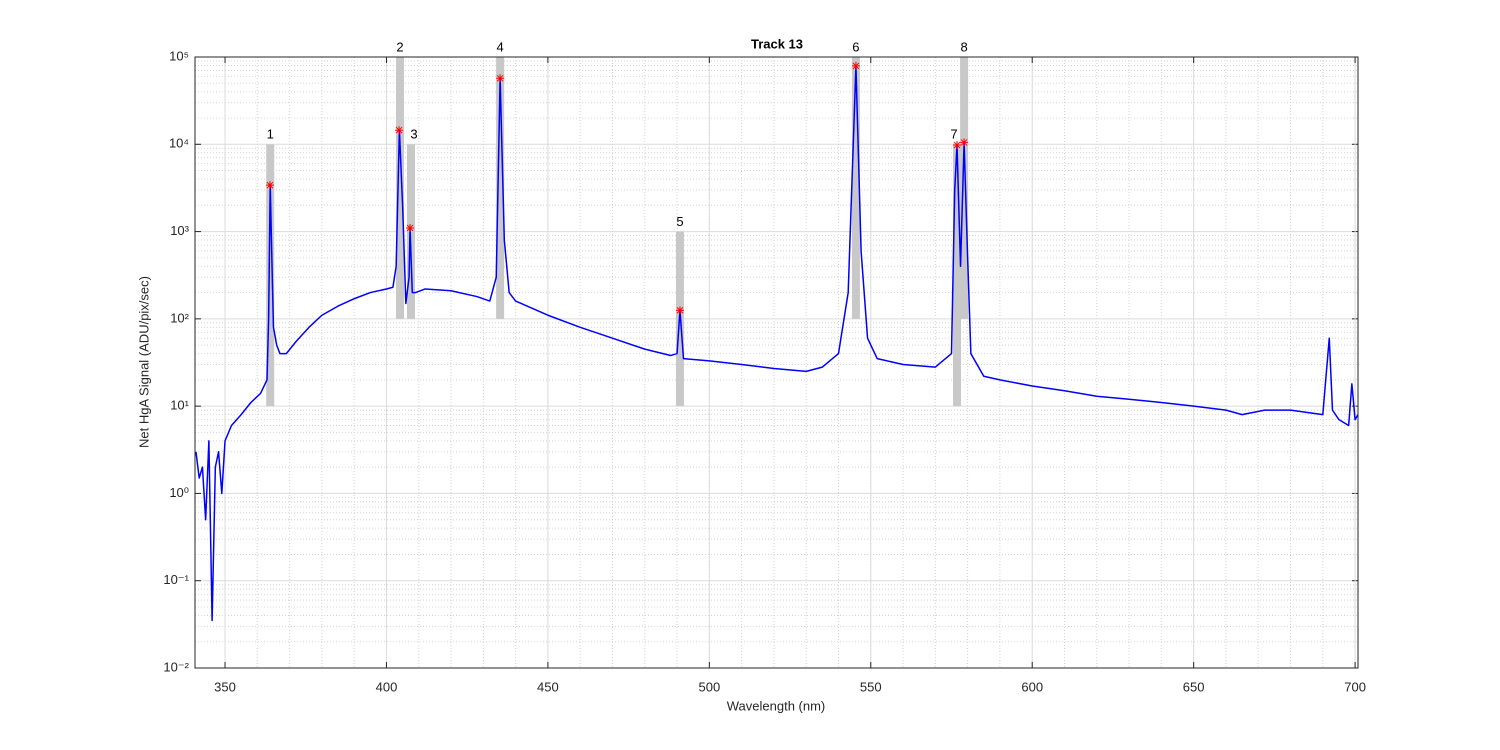  What do you see at coordinates (871, 686) in the screenshot?
I see `x-tick-label: 550` at bounding box center [871, 686].